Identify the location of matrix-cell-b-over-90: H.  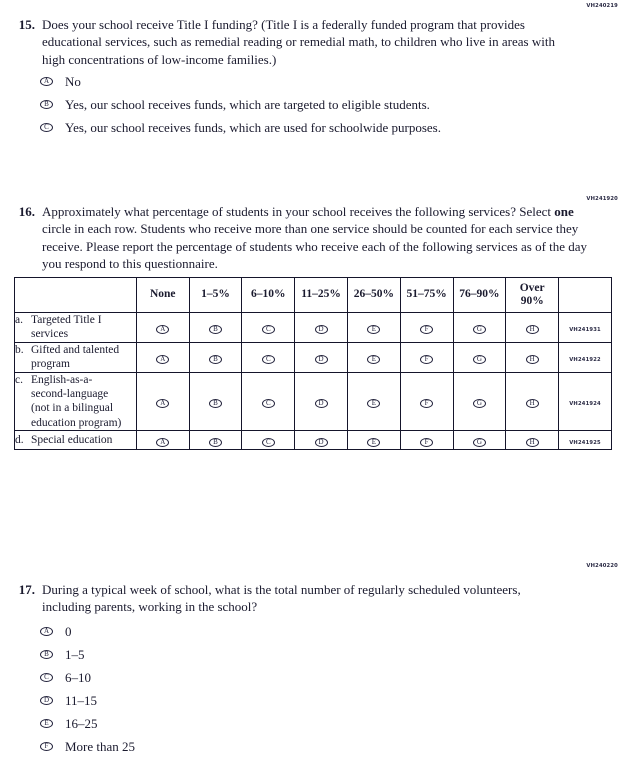
(532, 357).